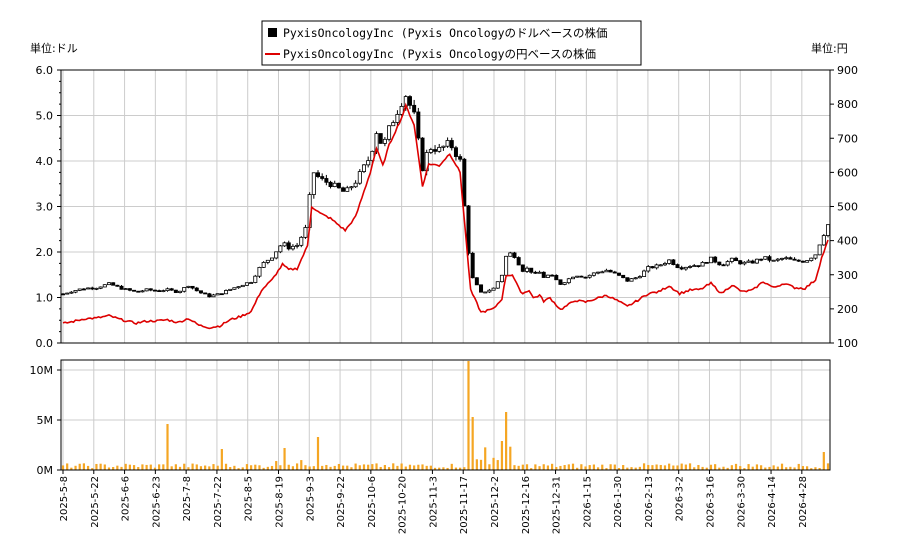  What do you see at coordinates (341, 502) in the screenshot?
I see `x-tick-label: 2025-9-22` at bounding box center [341, 502].